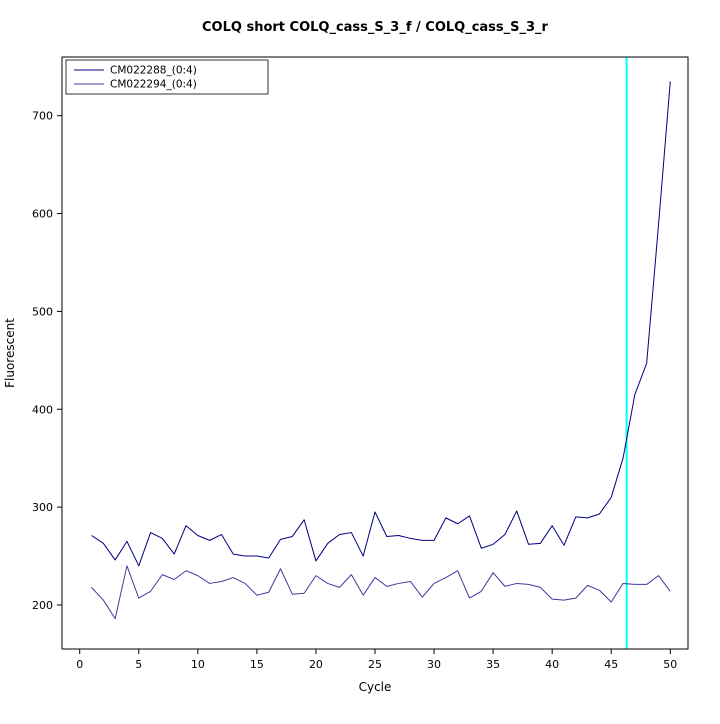 This screenshot has height=724, width=720. I want to click on y-axis-tick-label: 400, so click(42, 409).